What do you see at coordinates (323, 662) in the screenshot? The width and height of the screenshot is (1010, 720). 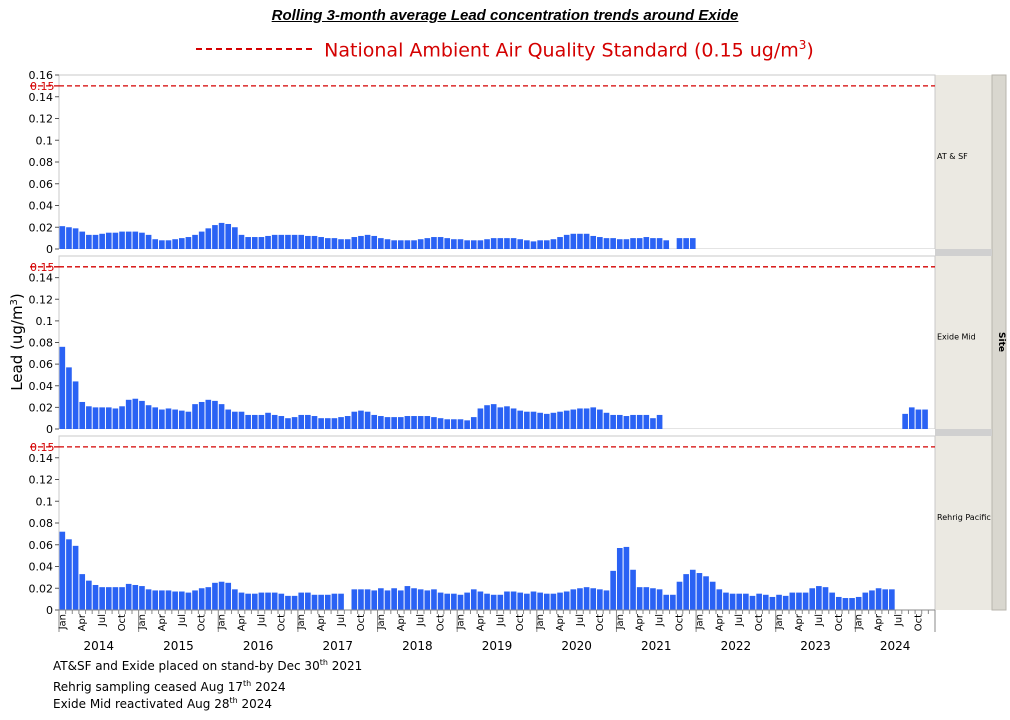 I see `note-1-sup: th` at bounding box center [323, 662].